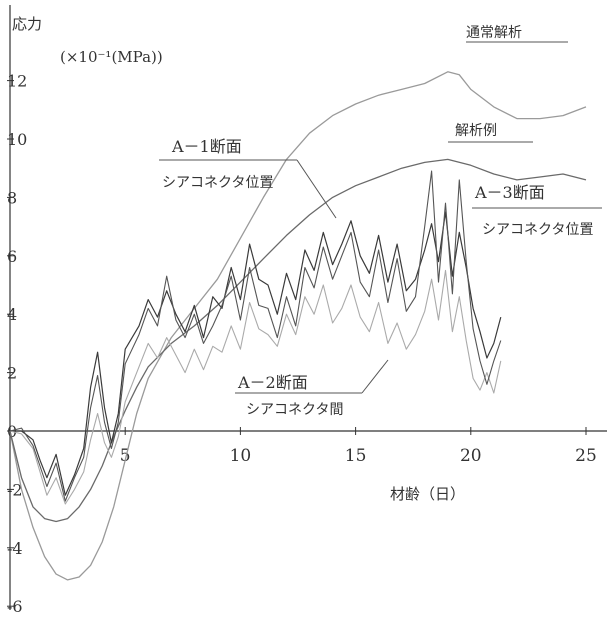  Describe the element at coordinates (316, 189) in the screenshot. I see `s3-leader` at that location.